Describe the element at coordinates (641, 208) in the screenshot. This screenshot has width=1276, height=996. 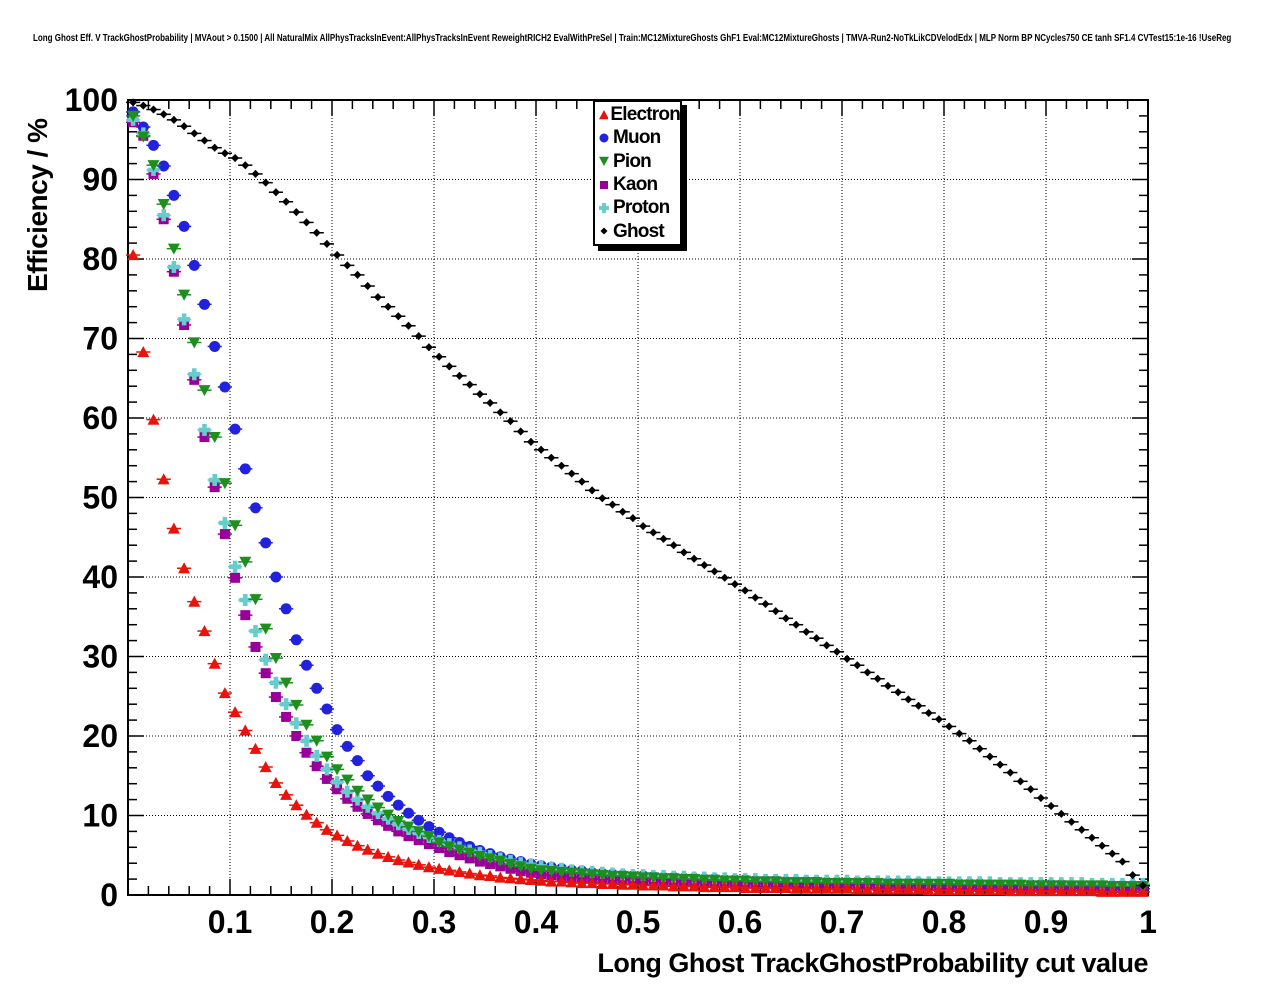
I see `legend-label: Proton` at that location.